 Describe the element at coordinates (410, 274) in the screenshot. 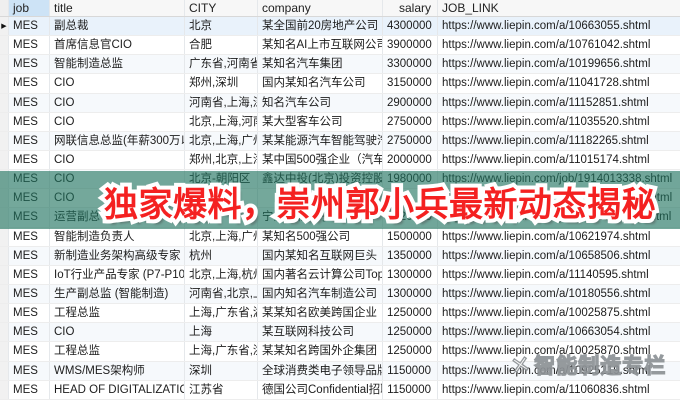

I see `cell-salary: 1300000` at that location.